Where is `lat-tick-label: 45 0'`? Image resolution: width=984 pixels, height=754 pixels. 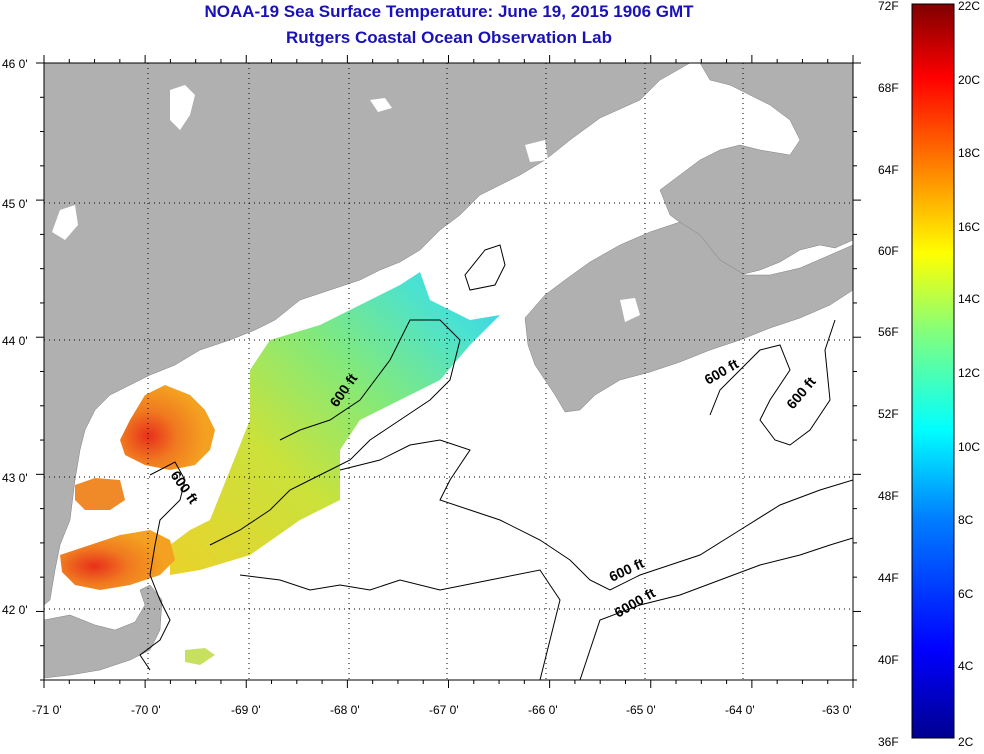 lat-tick-label: 45 0' is located at coordinates (15, 204).